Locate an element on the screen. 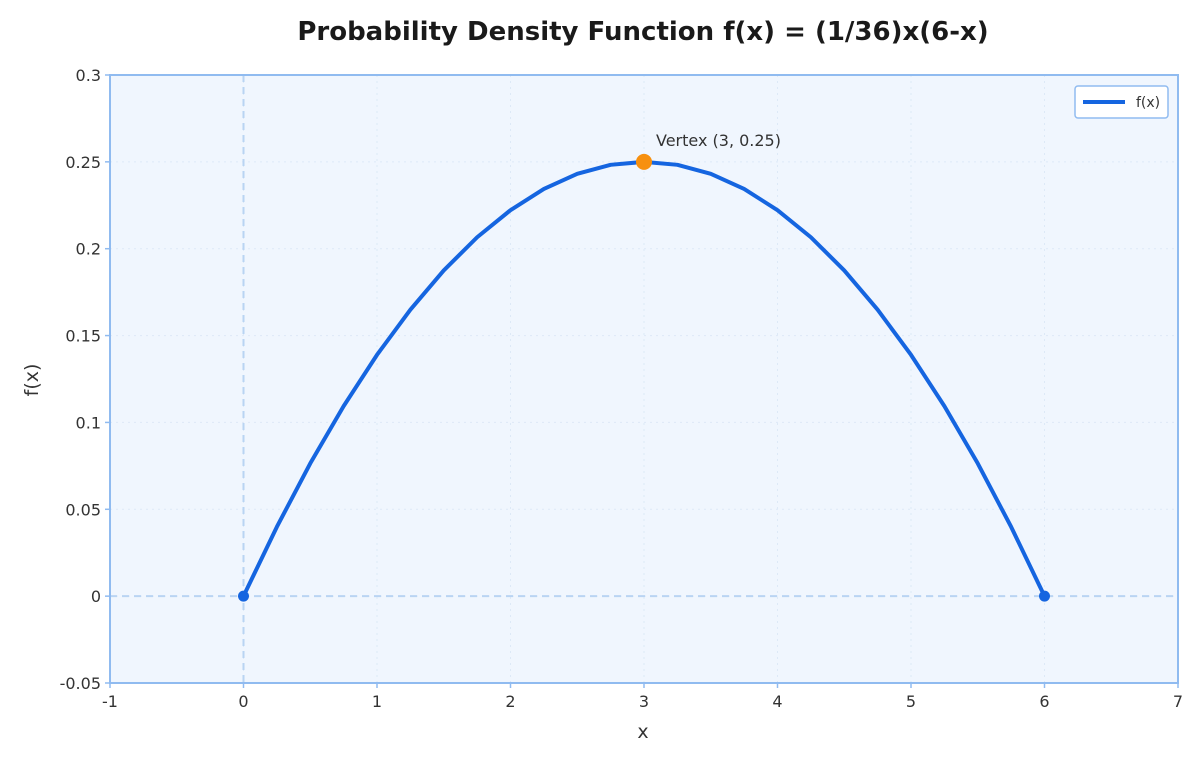 The image size is (1200, 760). vertex-annotation: Vertex (3, 0.25) is located at coordinates (718, 140).